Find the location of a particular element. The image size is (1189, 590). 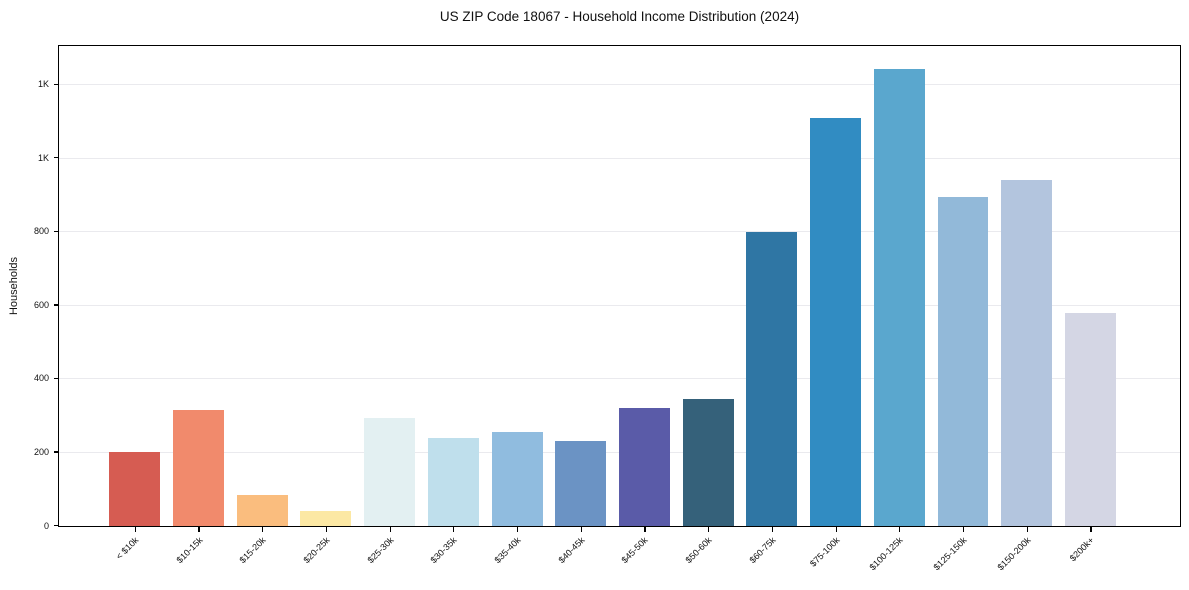

x-tick-label: $150-200k is located at coordinates (1014, 554).